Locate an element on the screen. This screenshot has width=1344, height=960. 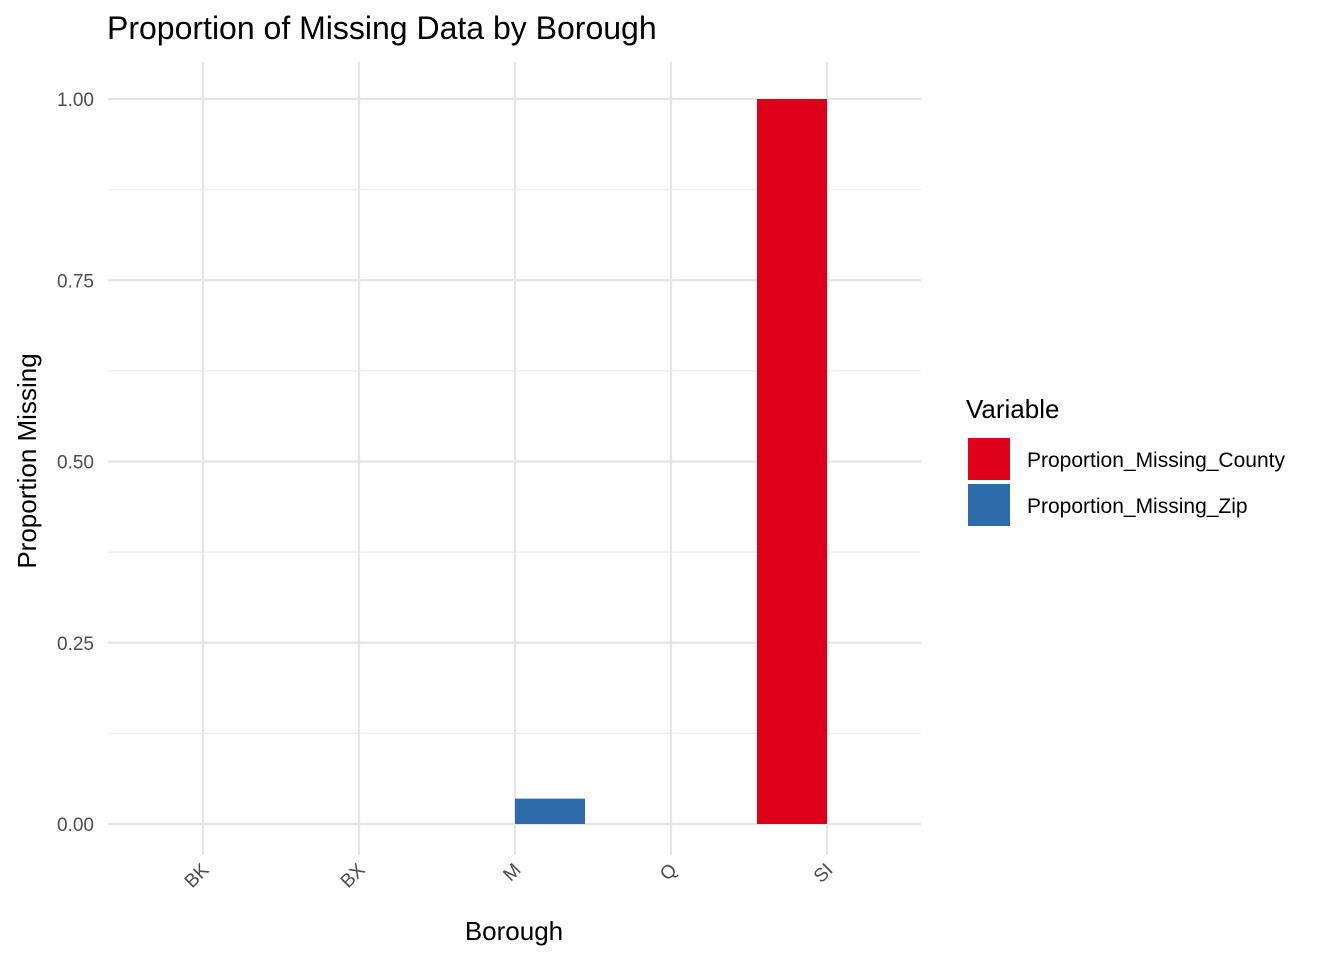
y-tick-label: 0.25 is located at coordinates (75, 644).